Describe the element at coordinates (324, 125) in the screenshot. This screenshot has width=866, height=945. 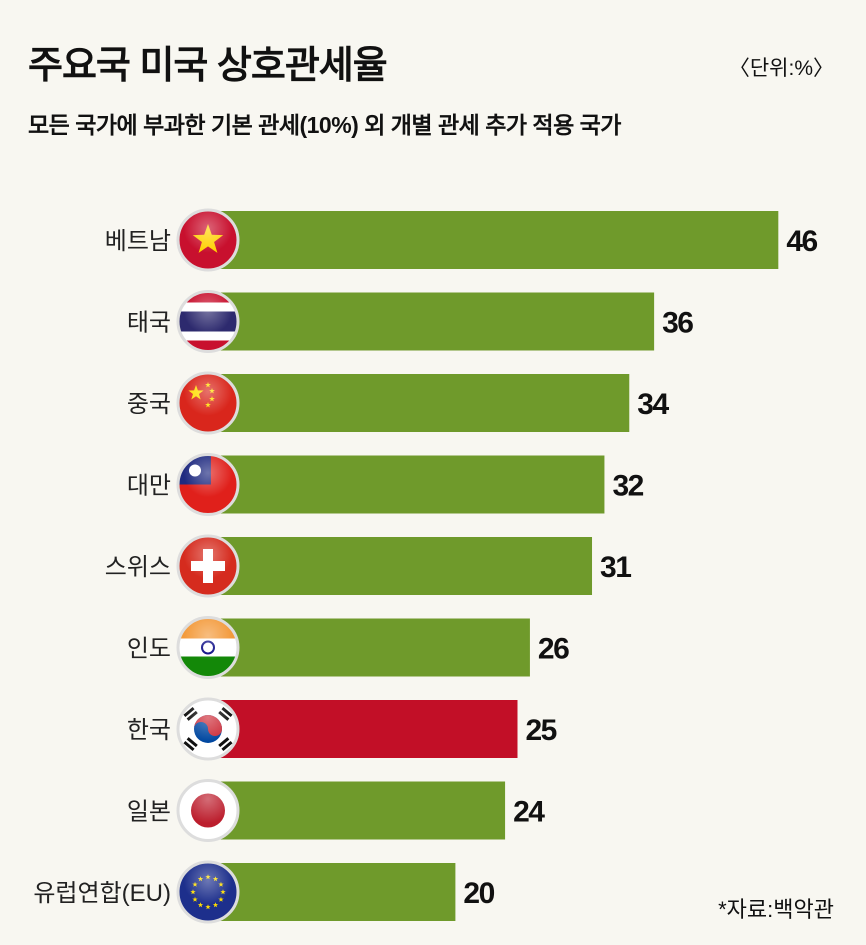
I see `chart-subtitle: 모든 국가에 부과한 기본 관세(10%) 외 개별 관세 추가 적용 국가` at that location.